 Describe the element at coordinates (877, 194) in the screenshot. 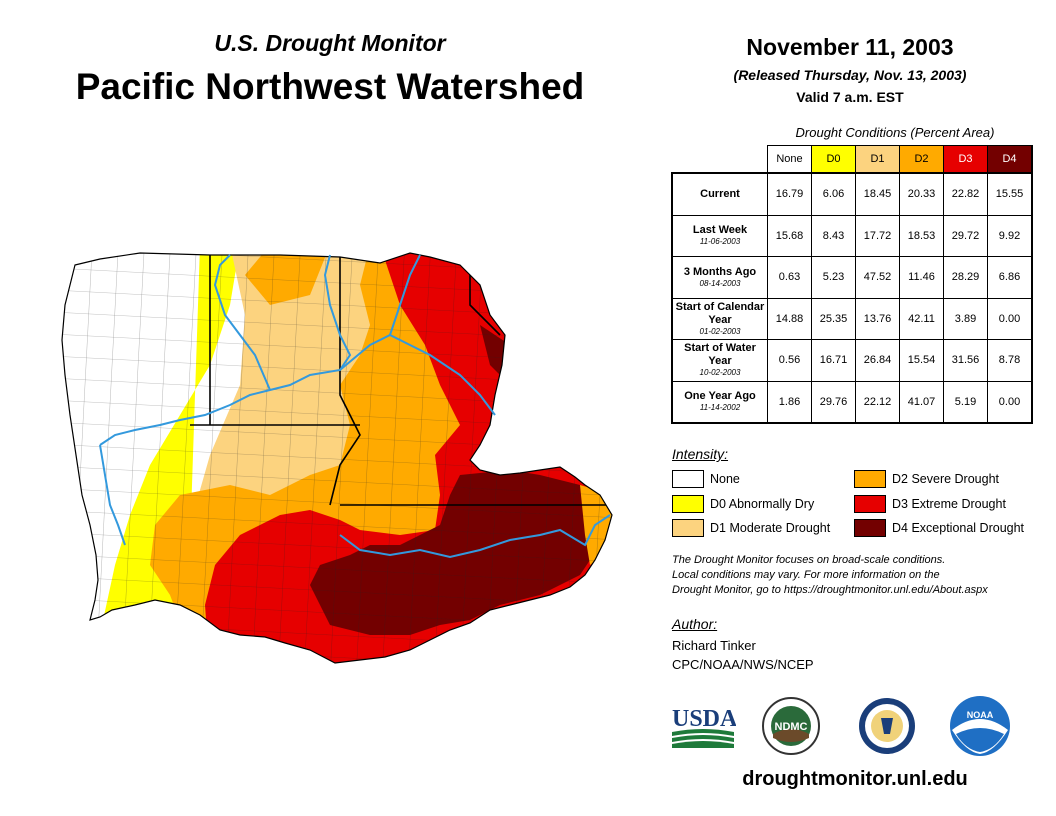

I see `table-cell: 18.45` at that location.